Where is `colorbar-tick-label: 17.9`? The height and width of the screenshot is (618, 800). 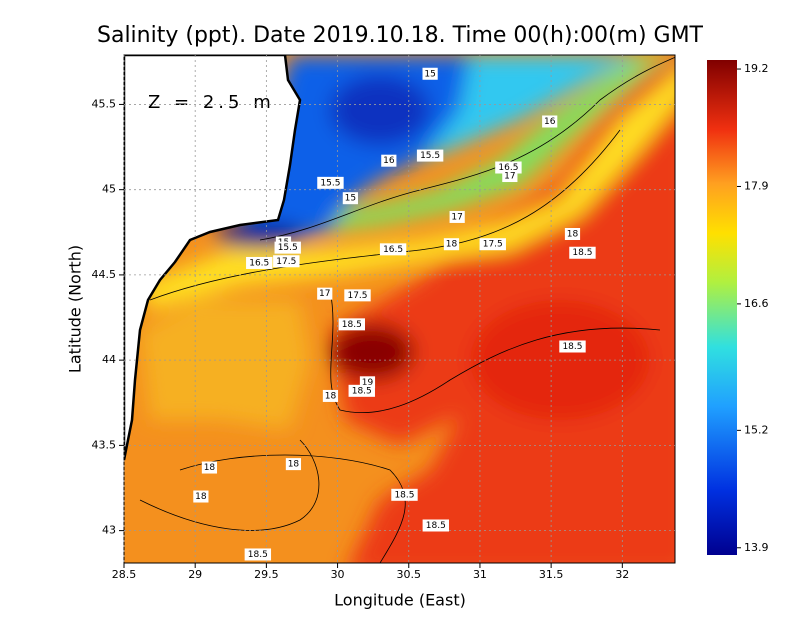 colorbar-tick-label: 17.9 is located at coordinates (756, 185).